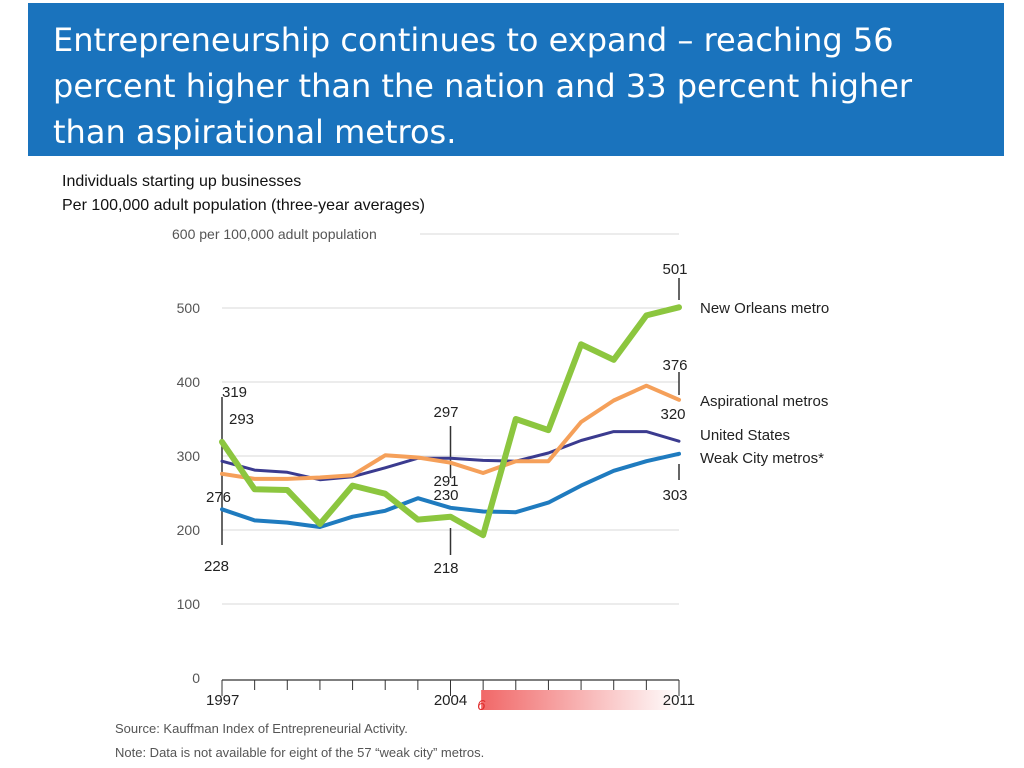 The image size is (1024, 768). What do you see at coordinates (196, 678) in the screenshot?
I see `y-tick-label: 0` at bounding box center [196, 678].